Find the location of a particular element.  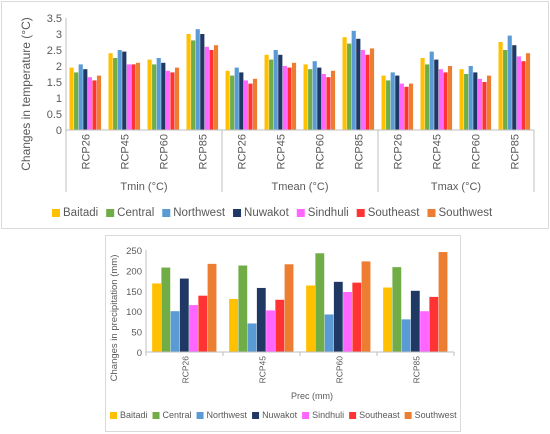

bar-southeast-rcp85 is located at coordinates (367, 92).